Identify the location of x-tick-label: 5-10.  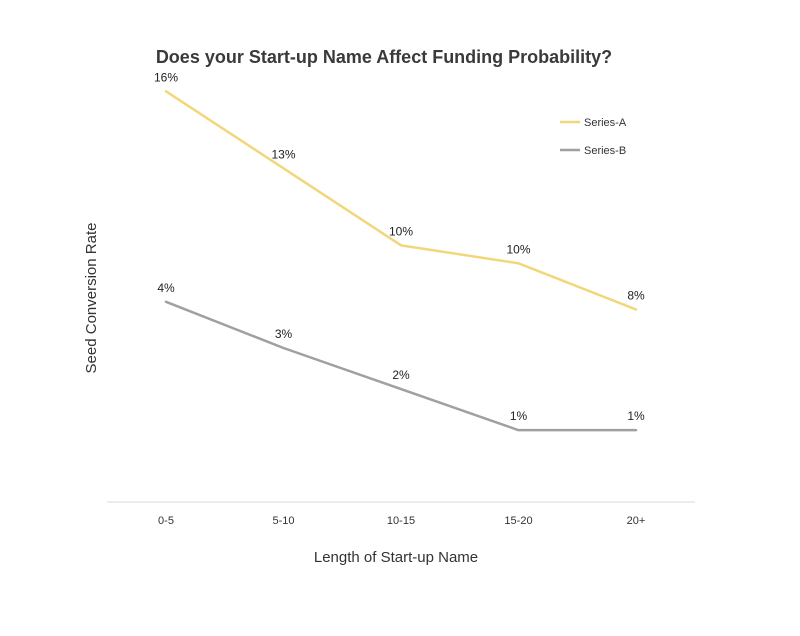
(283, 521).